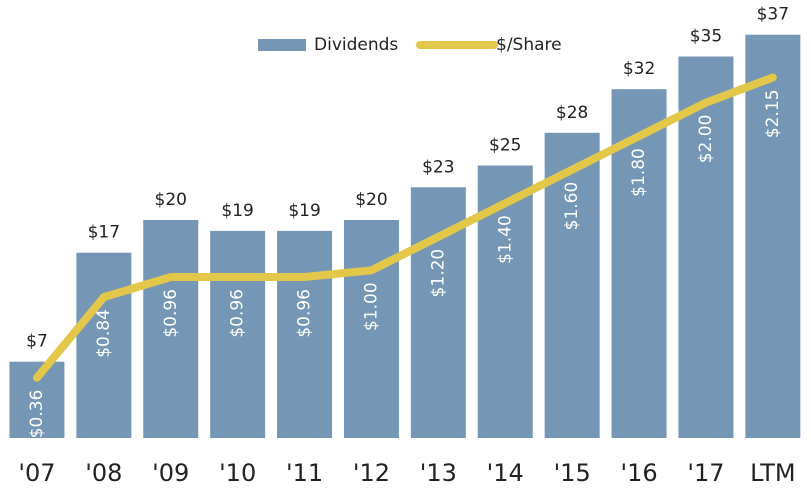  What do you see at coordinates (505, 239) in the screenshot?
I see `line-value-label: $1.40` at bounding box center [505, 239].